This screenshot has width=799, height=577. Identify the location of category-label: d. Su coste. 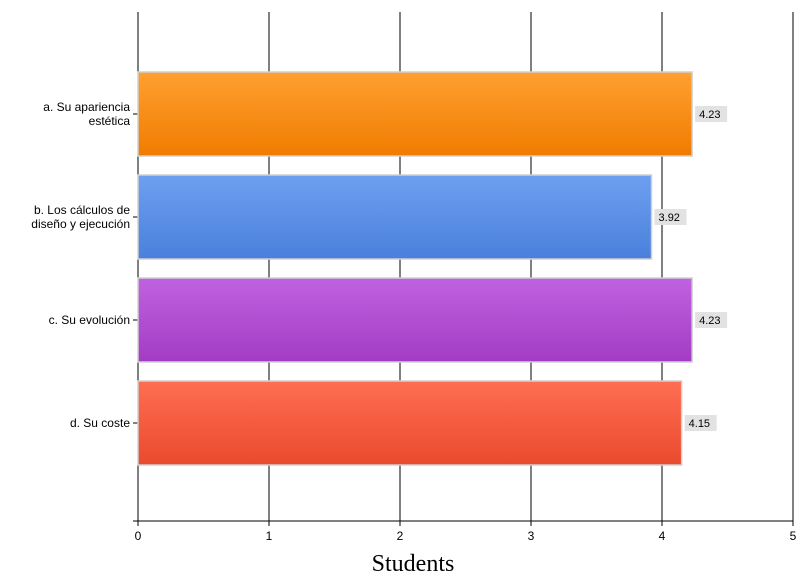
(100, 423).